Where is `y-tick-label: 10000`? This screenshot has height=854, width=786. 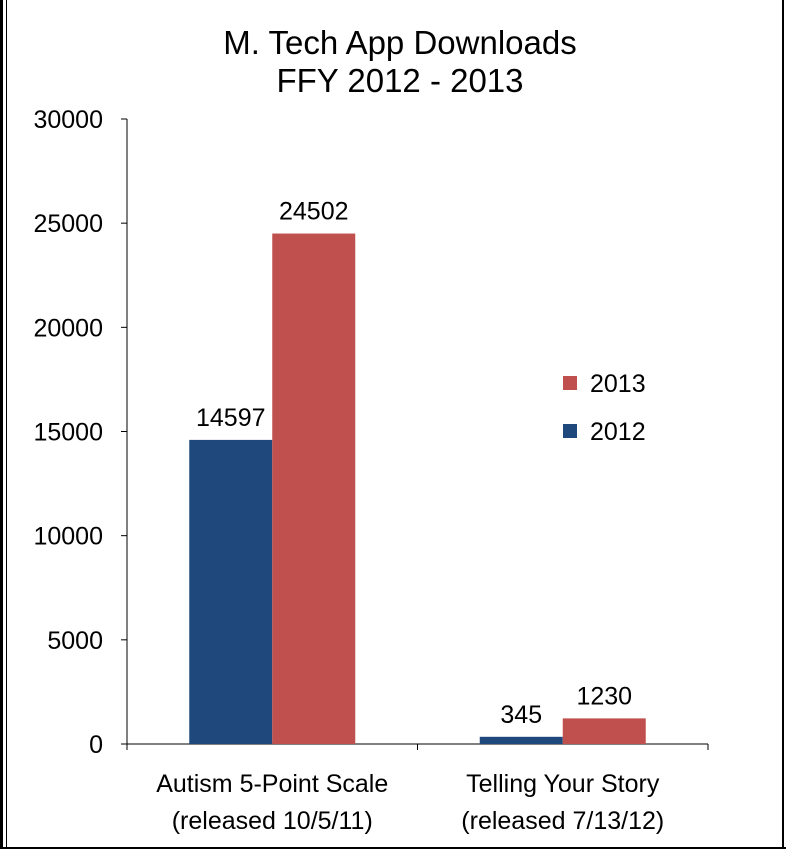 y-tick-label: 10000 is located at coordinates (68, 537).